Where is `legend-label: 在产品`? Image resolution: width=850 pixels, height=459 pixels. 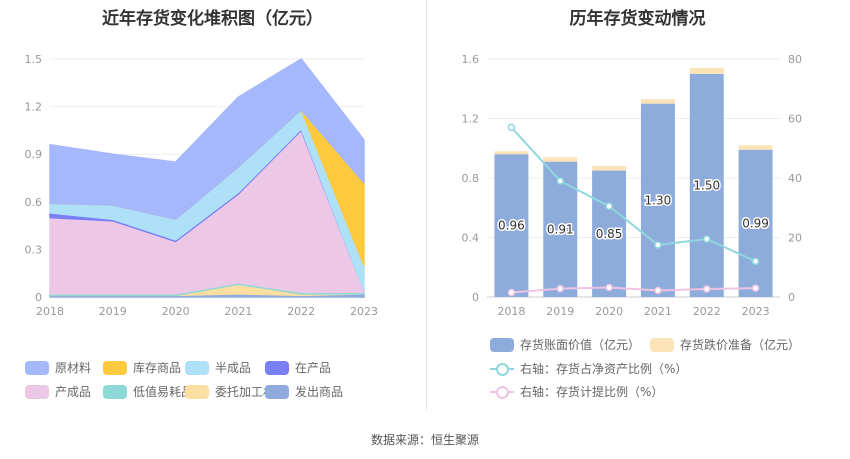 legend-label: 在产品 is located at coordinates (313, 368).